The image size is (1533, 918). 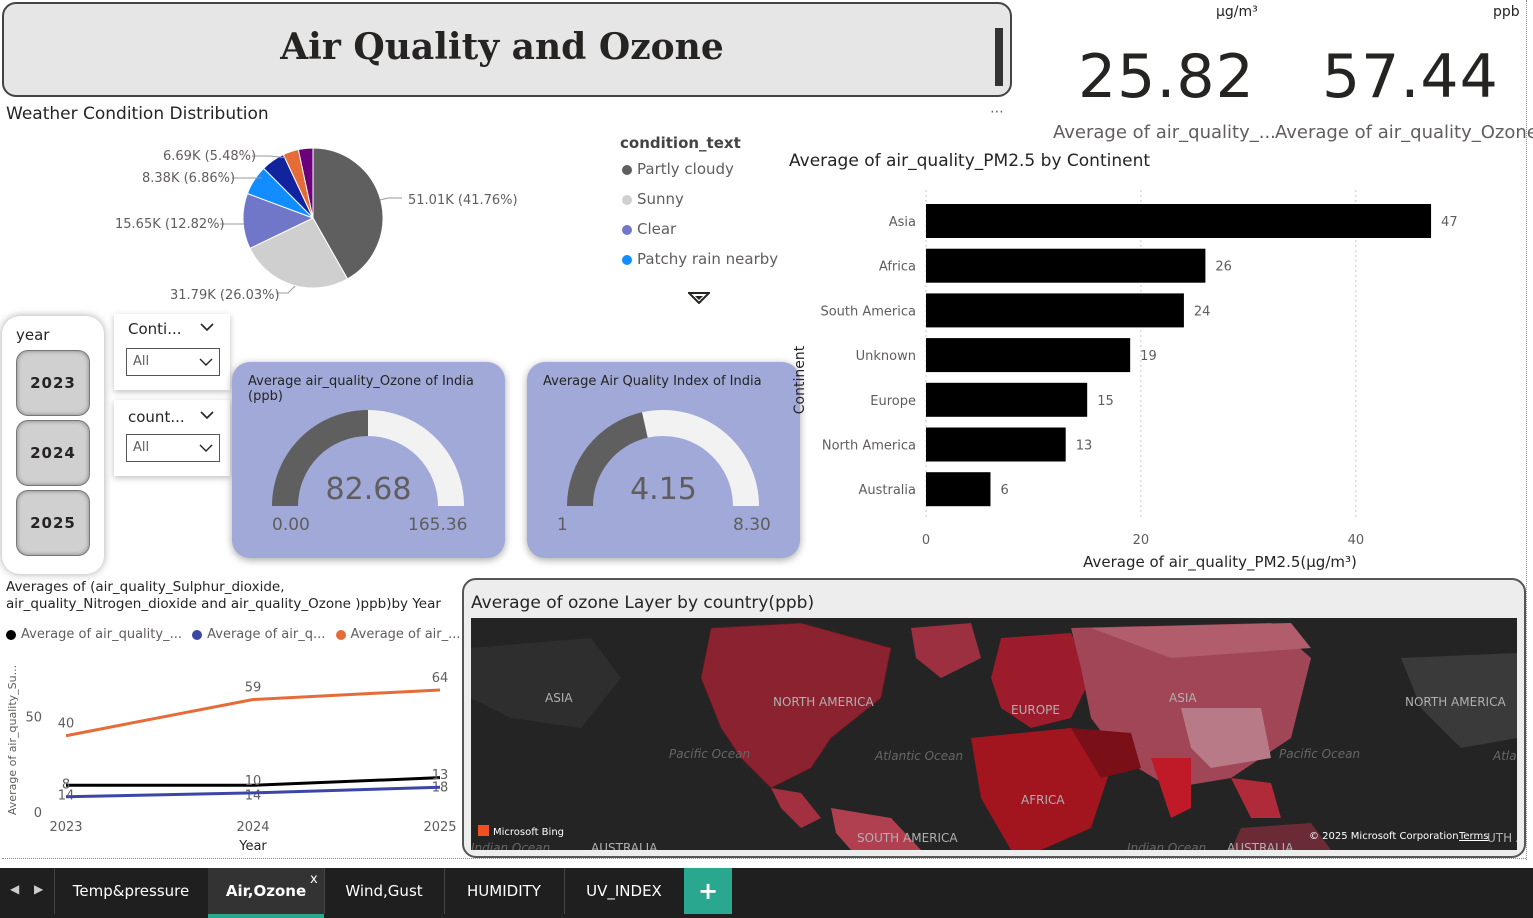 What do you see at coordinates (918, 756) in the screenshot?
I see `map-label: Atlantic Ocean` at bounding box center [918, 756].